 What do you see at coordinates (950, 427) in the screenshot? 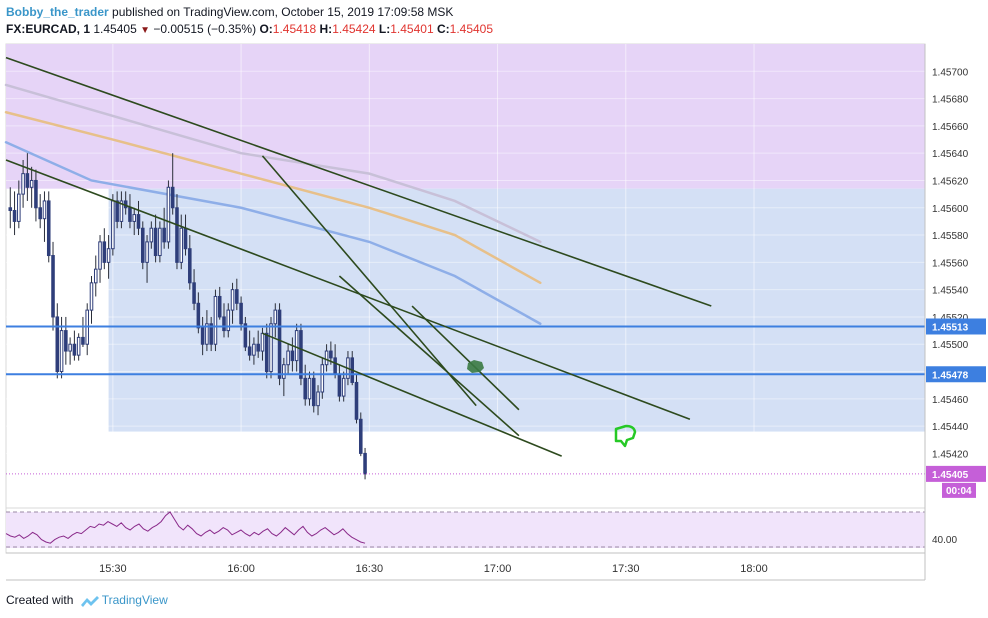
I see `price-tick-label: 1.45440` at bounding box center [950, 427].